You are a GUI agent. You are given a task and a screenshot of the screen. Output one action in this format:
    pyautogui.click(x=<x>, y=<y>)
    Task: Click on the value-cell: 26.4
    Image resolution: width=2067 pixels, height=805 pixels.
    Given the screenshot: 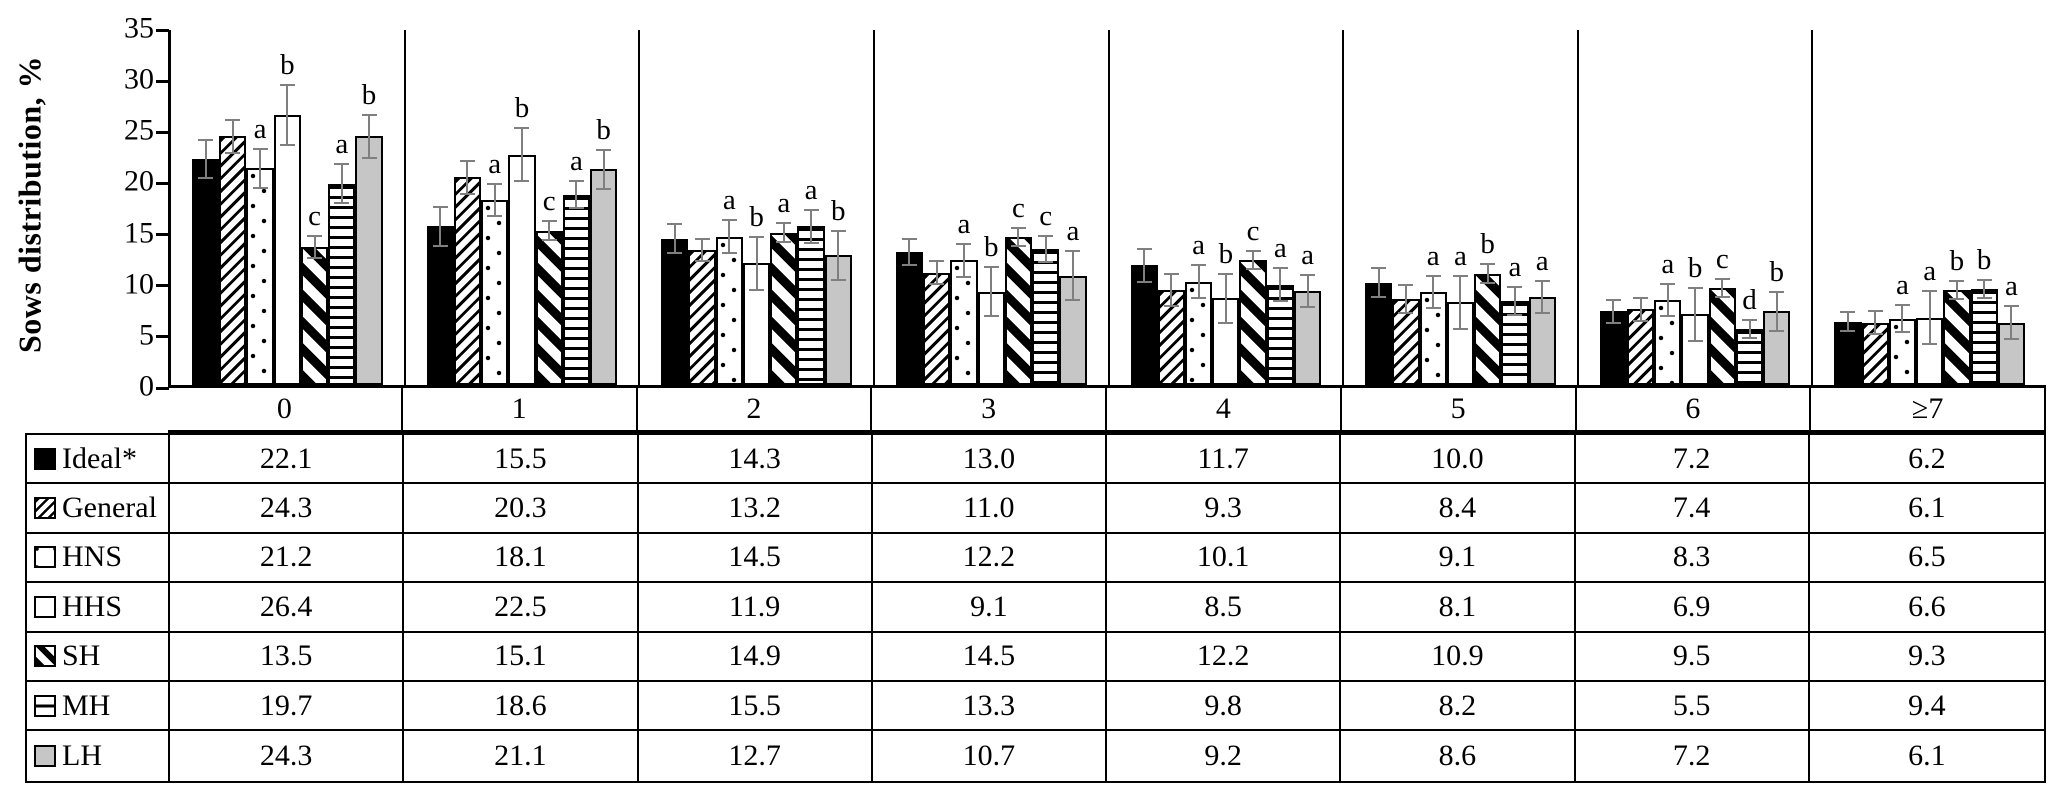 What is the action you would take?
    pyautogui.click(x=287, y=608)
    